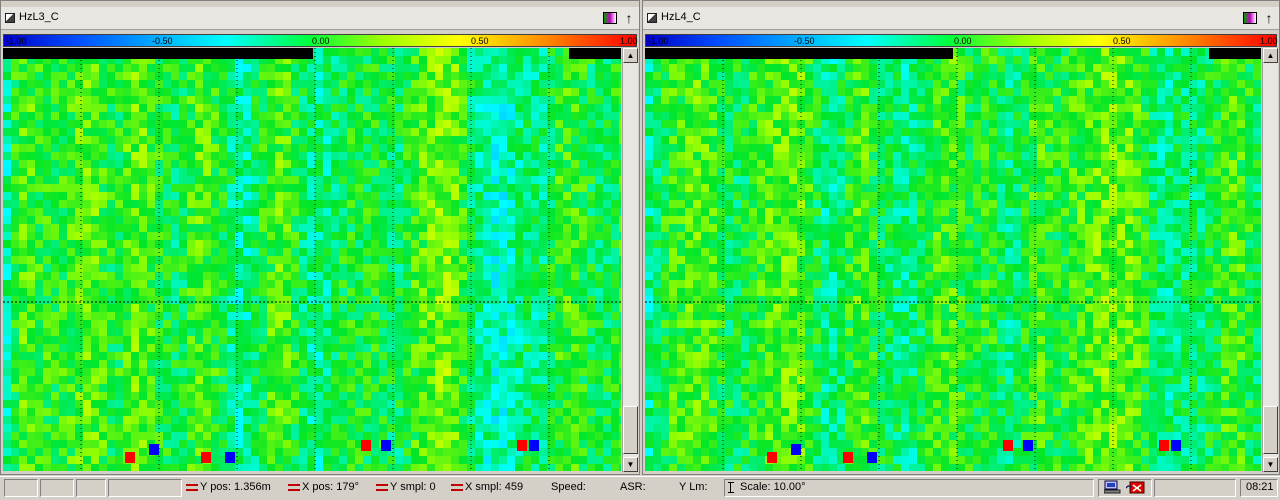 This screenshot has height=500, width=1280. I want to click on x-sample: X smpl: 459, so click(487, 488).